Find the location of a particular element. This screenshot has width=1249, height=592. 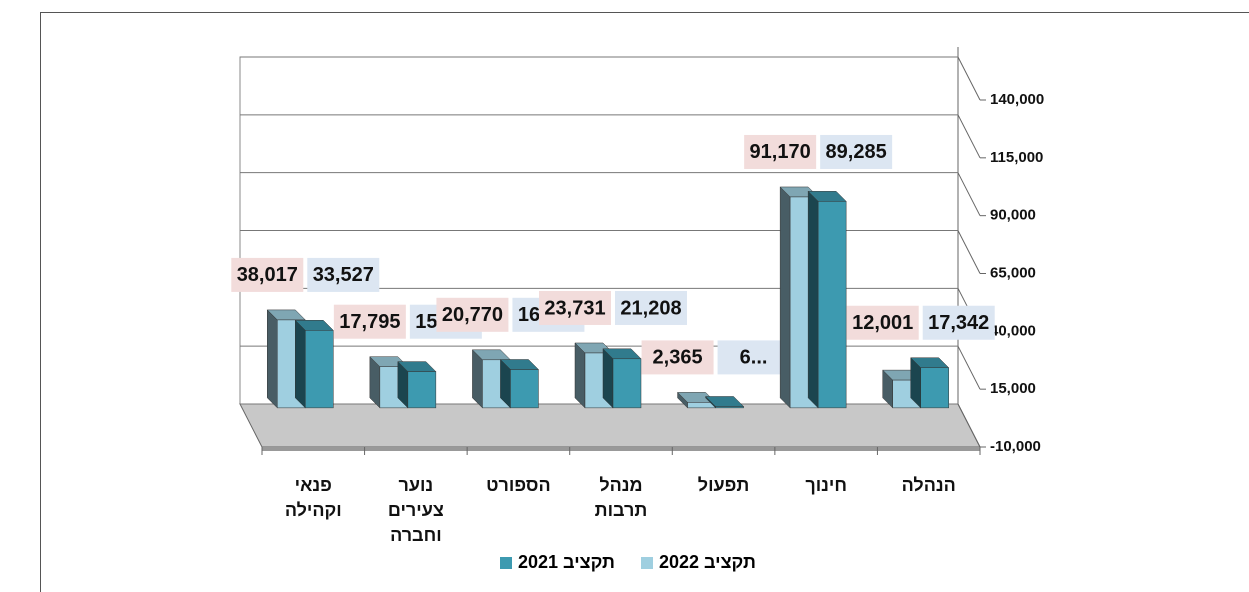

y-tick-label: 140,000 is located at coordinates (1017, 99).